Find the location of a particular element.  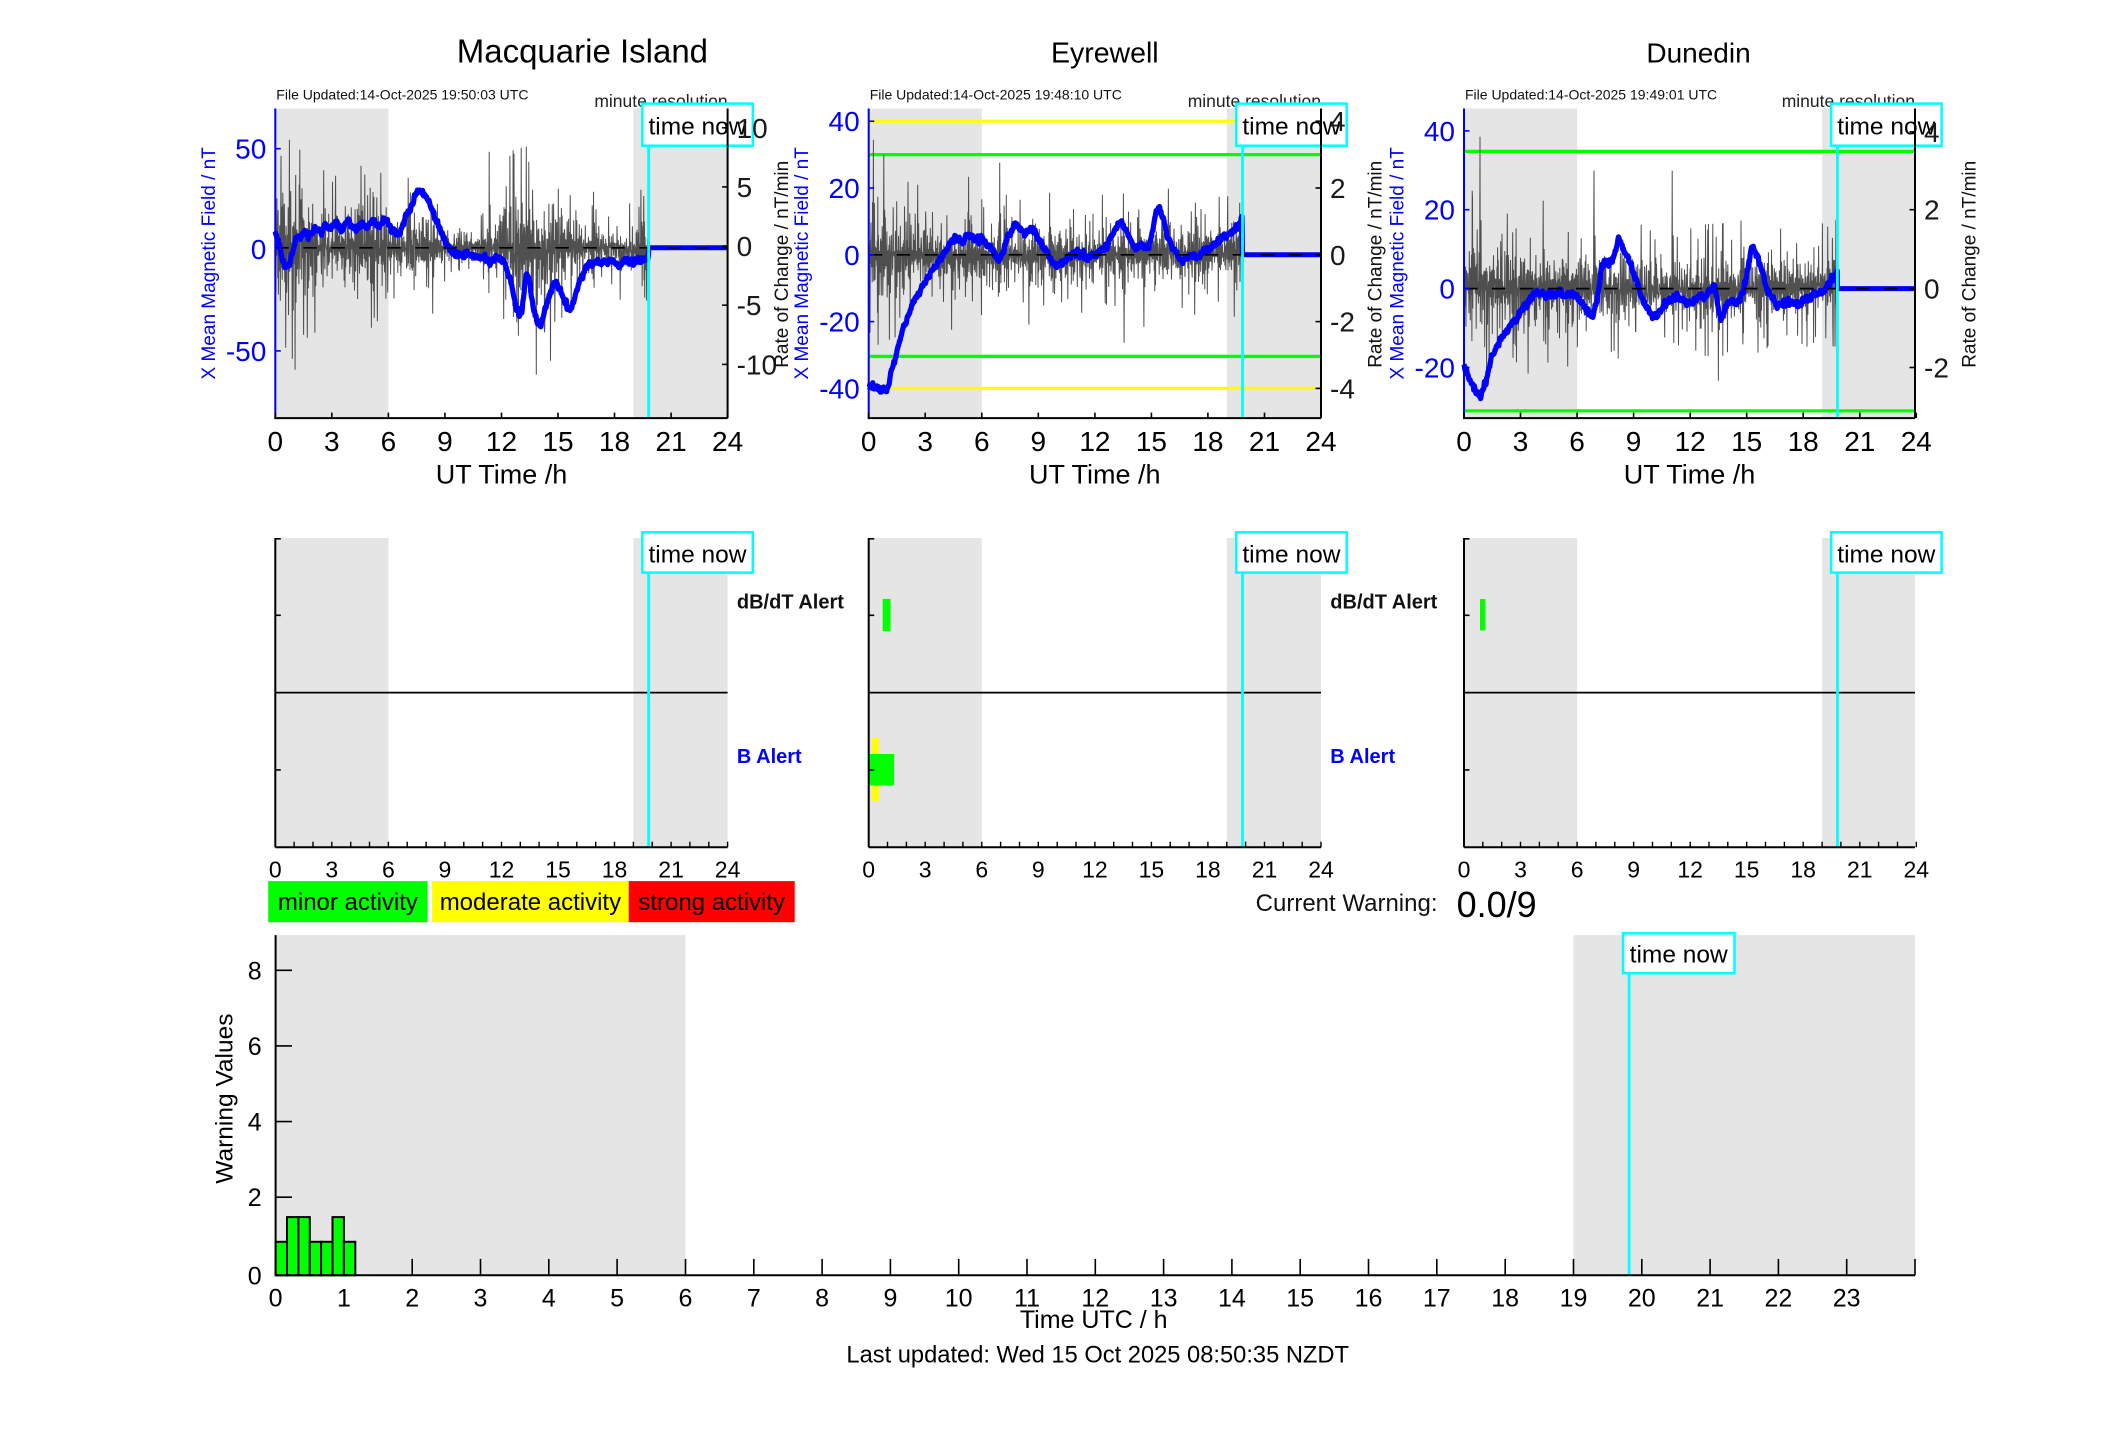

svg-text:File Updated:14-Oct-2025 19:50: File Updated:14-Oct-2025 19:50:03 UTC is located at coordinates (402, 95).